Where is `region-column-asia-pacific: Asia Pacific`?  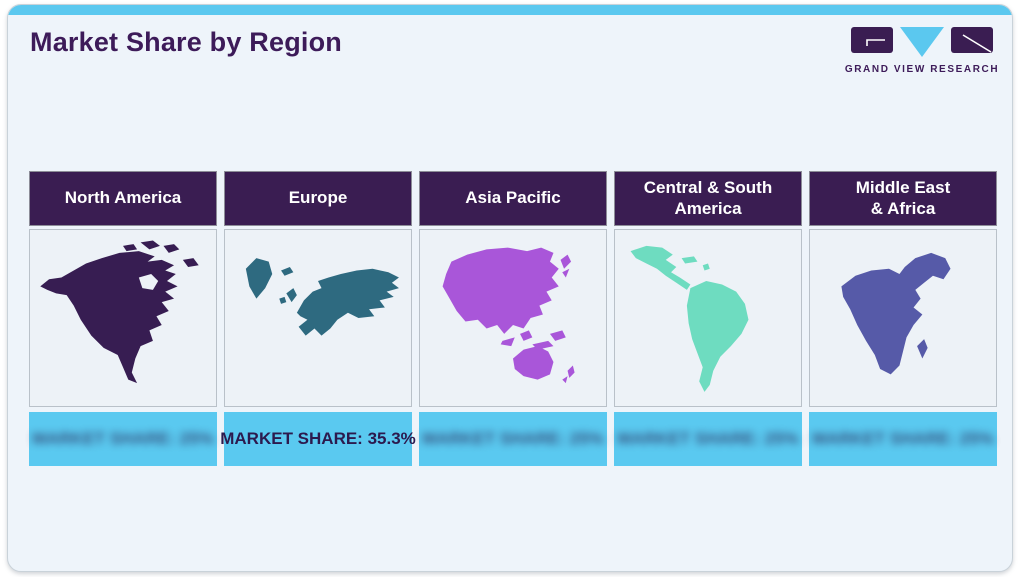
region-column-asia-pacific: Asia Pacific is located at coordinates (513, 318).